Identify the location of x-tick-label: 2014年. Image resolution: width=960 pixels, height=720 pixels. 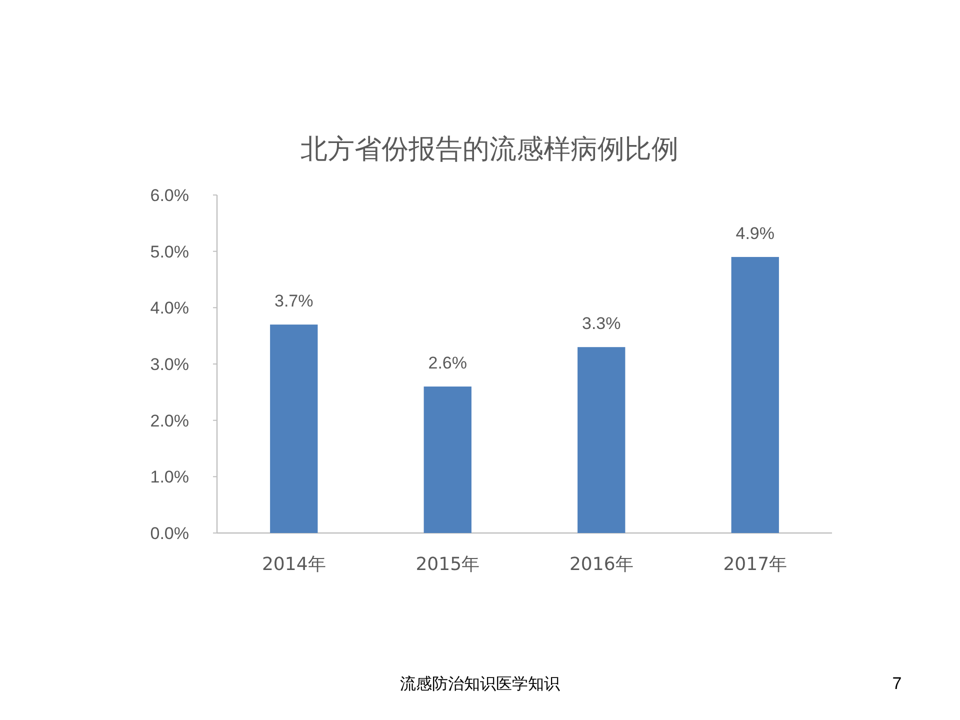
(294, 564).